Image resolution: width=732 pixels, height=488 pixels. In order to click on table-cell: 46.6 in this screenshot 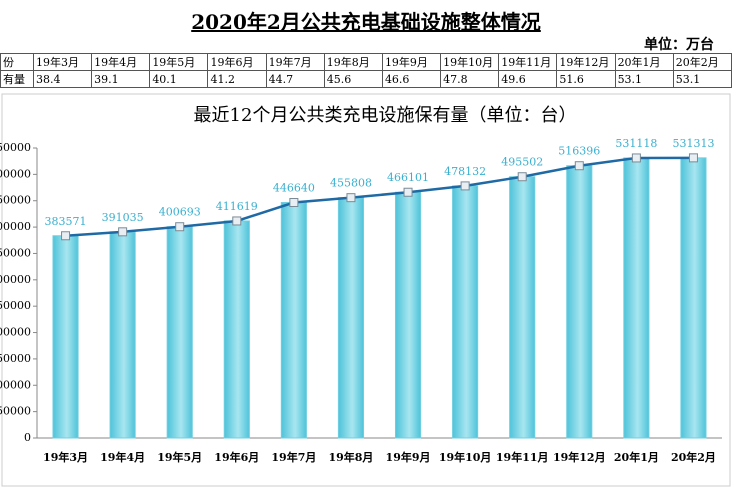, I will do `click(411, 79)`.